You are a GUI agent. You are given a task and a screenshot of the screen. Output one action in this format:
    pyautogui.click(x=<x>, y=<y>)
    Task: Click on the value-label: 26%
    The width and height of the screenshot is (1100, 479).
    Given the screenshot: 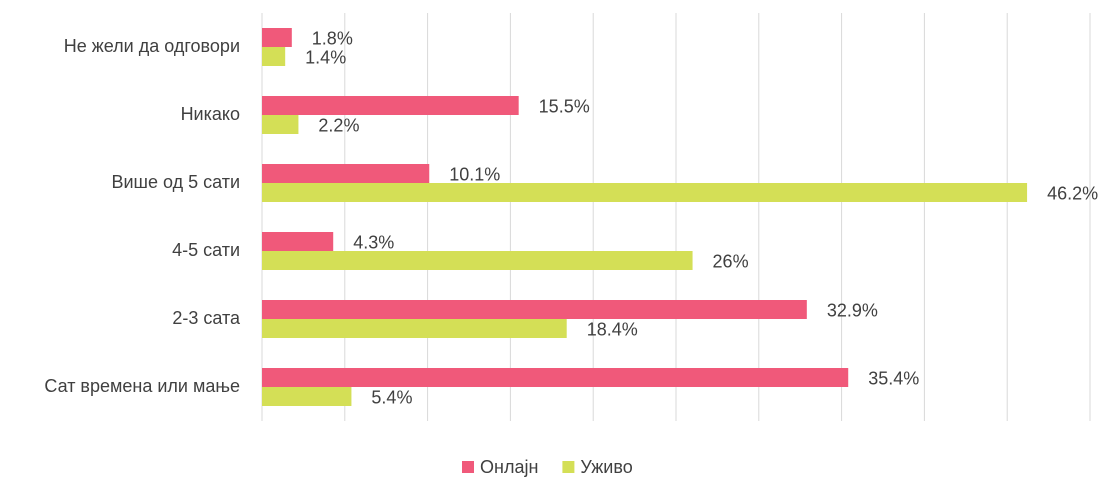 What is the action you would take?
    pyautogui.click(x=731, y=261)
    